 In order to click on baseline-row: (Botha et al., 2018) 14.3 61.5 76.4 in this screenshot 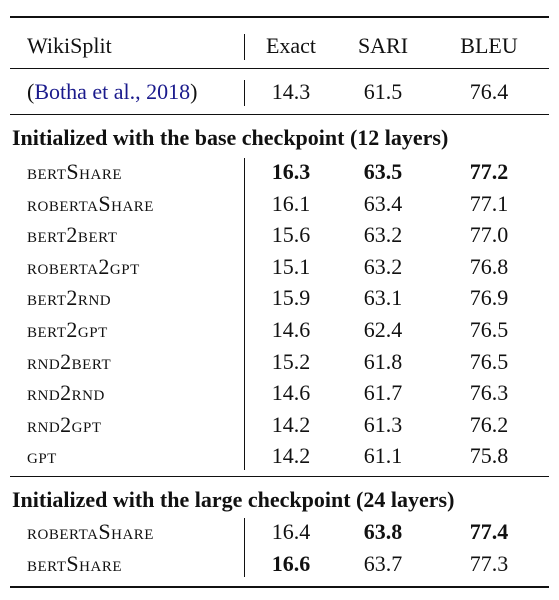, I will do `click(279, 92)`.